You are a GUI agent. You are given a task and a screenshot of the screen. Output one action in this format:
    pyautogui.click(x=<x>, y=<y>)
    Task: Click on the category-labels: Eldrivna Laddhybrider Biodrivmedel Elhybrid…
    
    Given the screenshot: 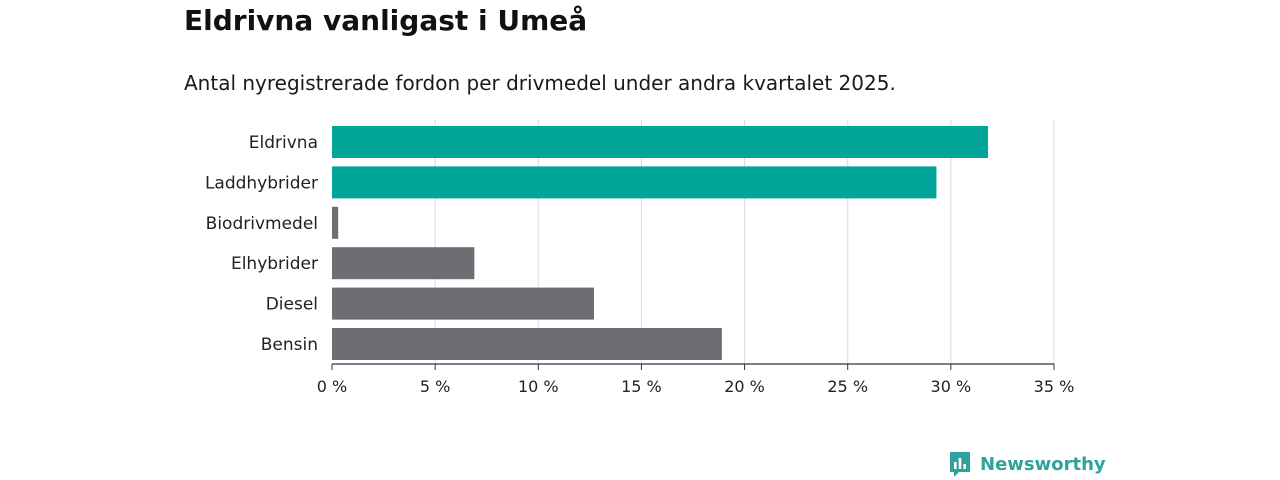 What is the action you would take?
    pyautogui.click(x=261, y=244)
    